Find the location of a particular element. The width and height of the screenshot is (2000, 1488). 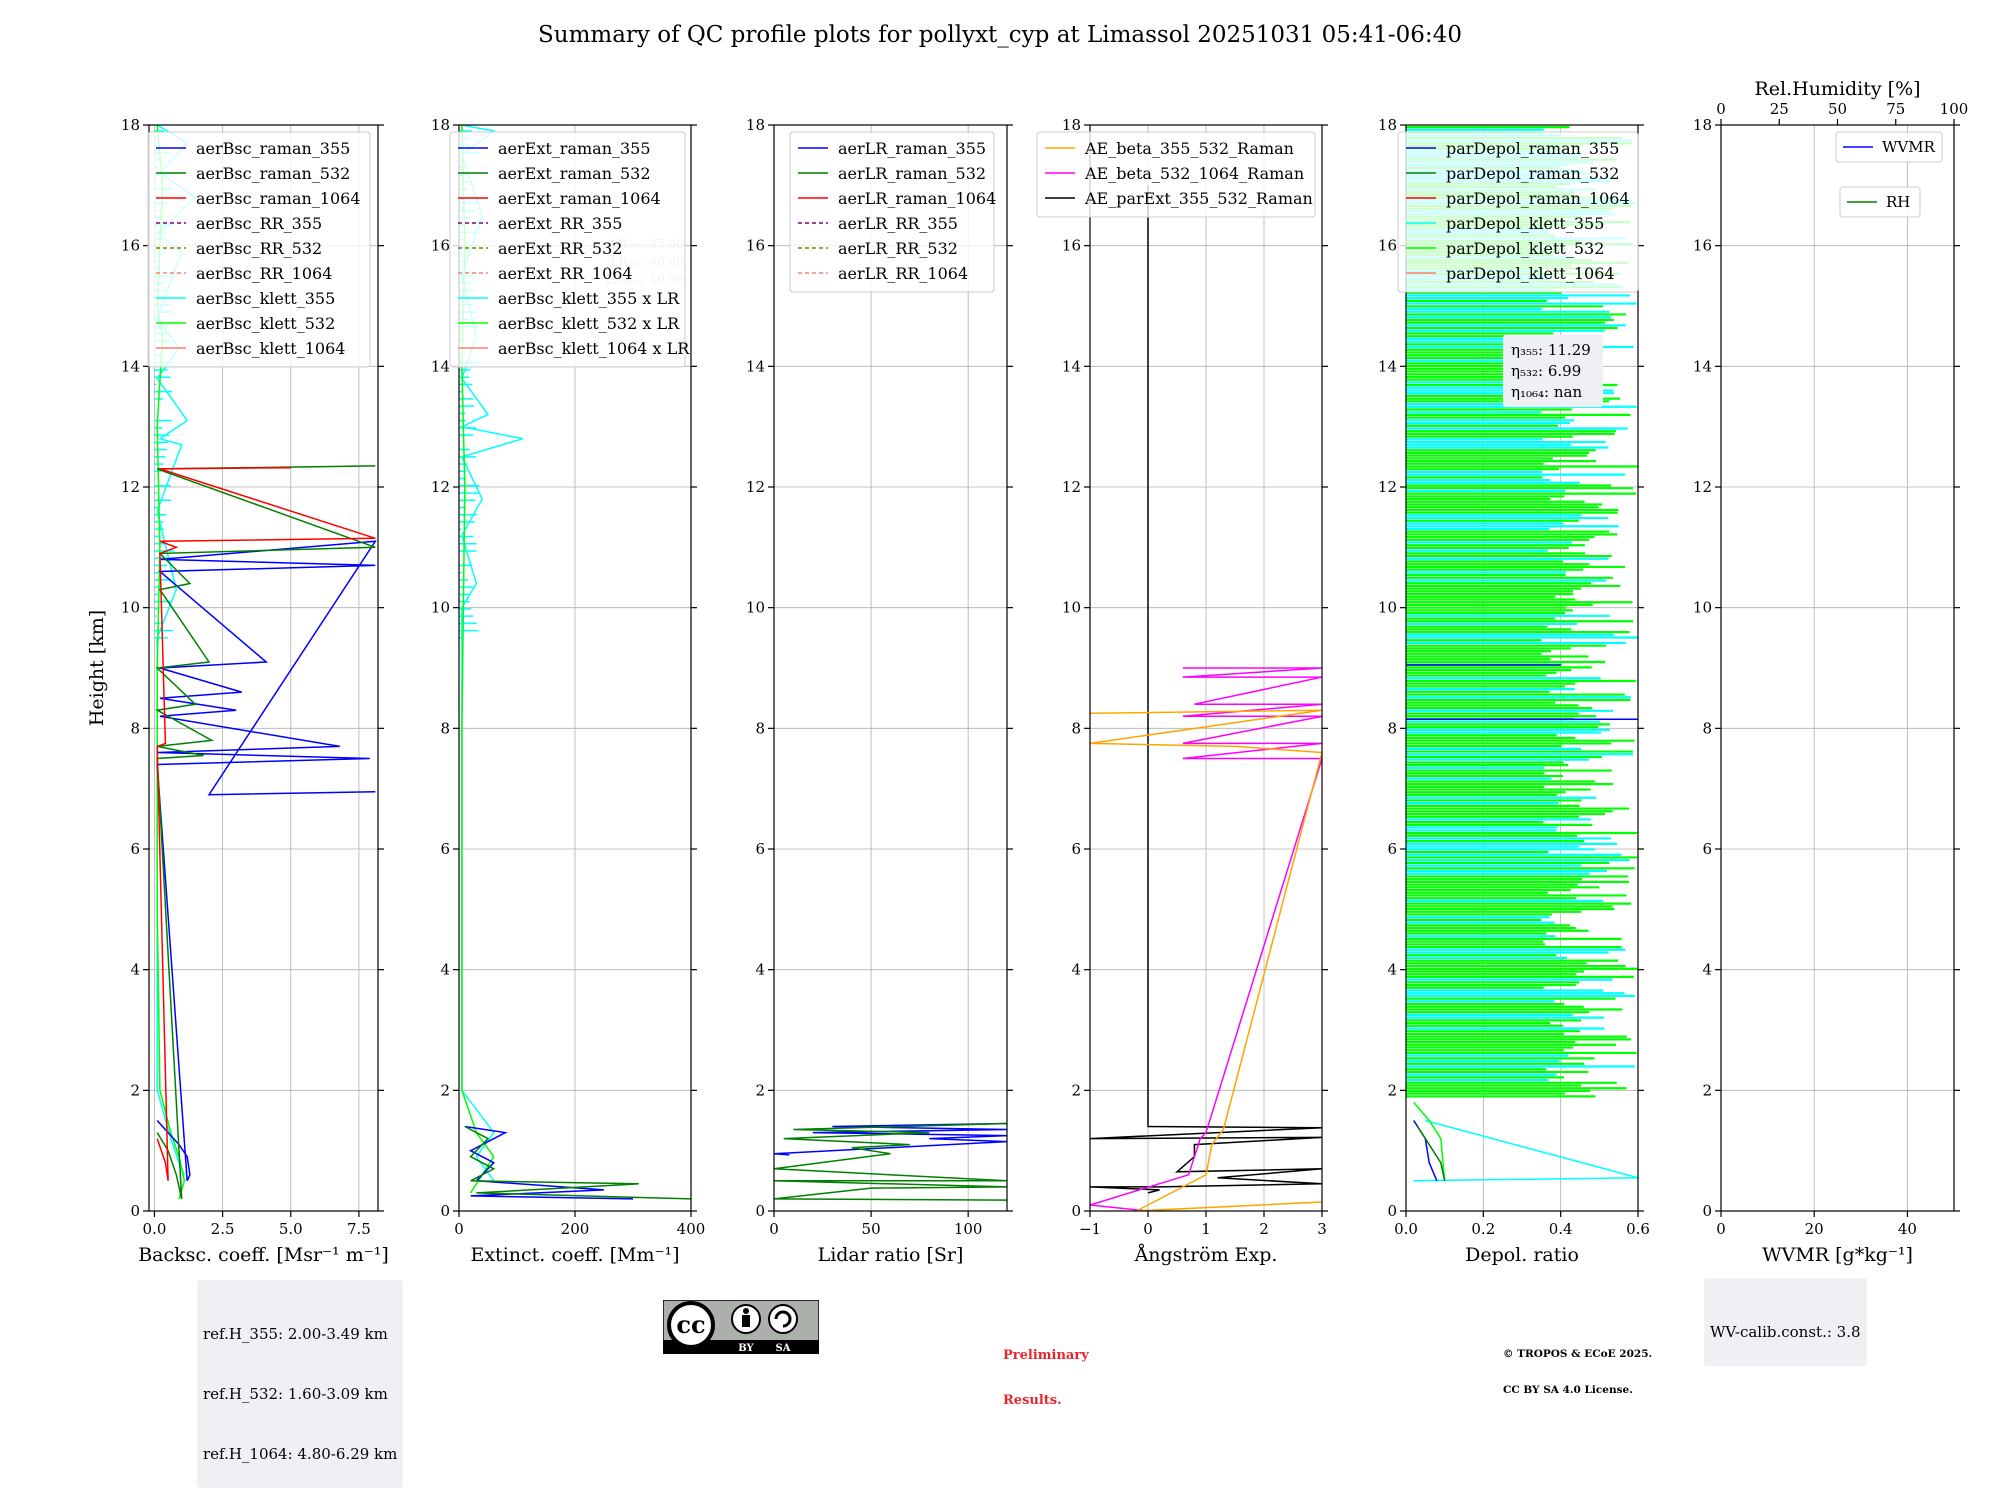

legend-label: aerExt_RR_1064 is located at coordinates (565, 273).